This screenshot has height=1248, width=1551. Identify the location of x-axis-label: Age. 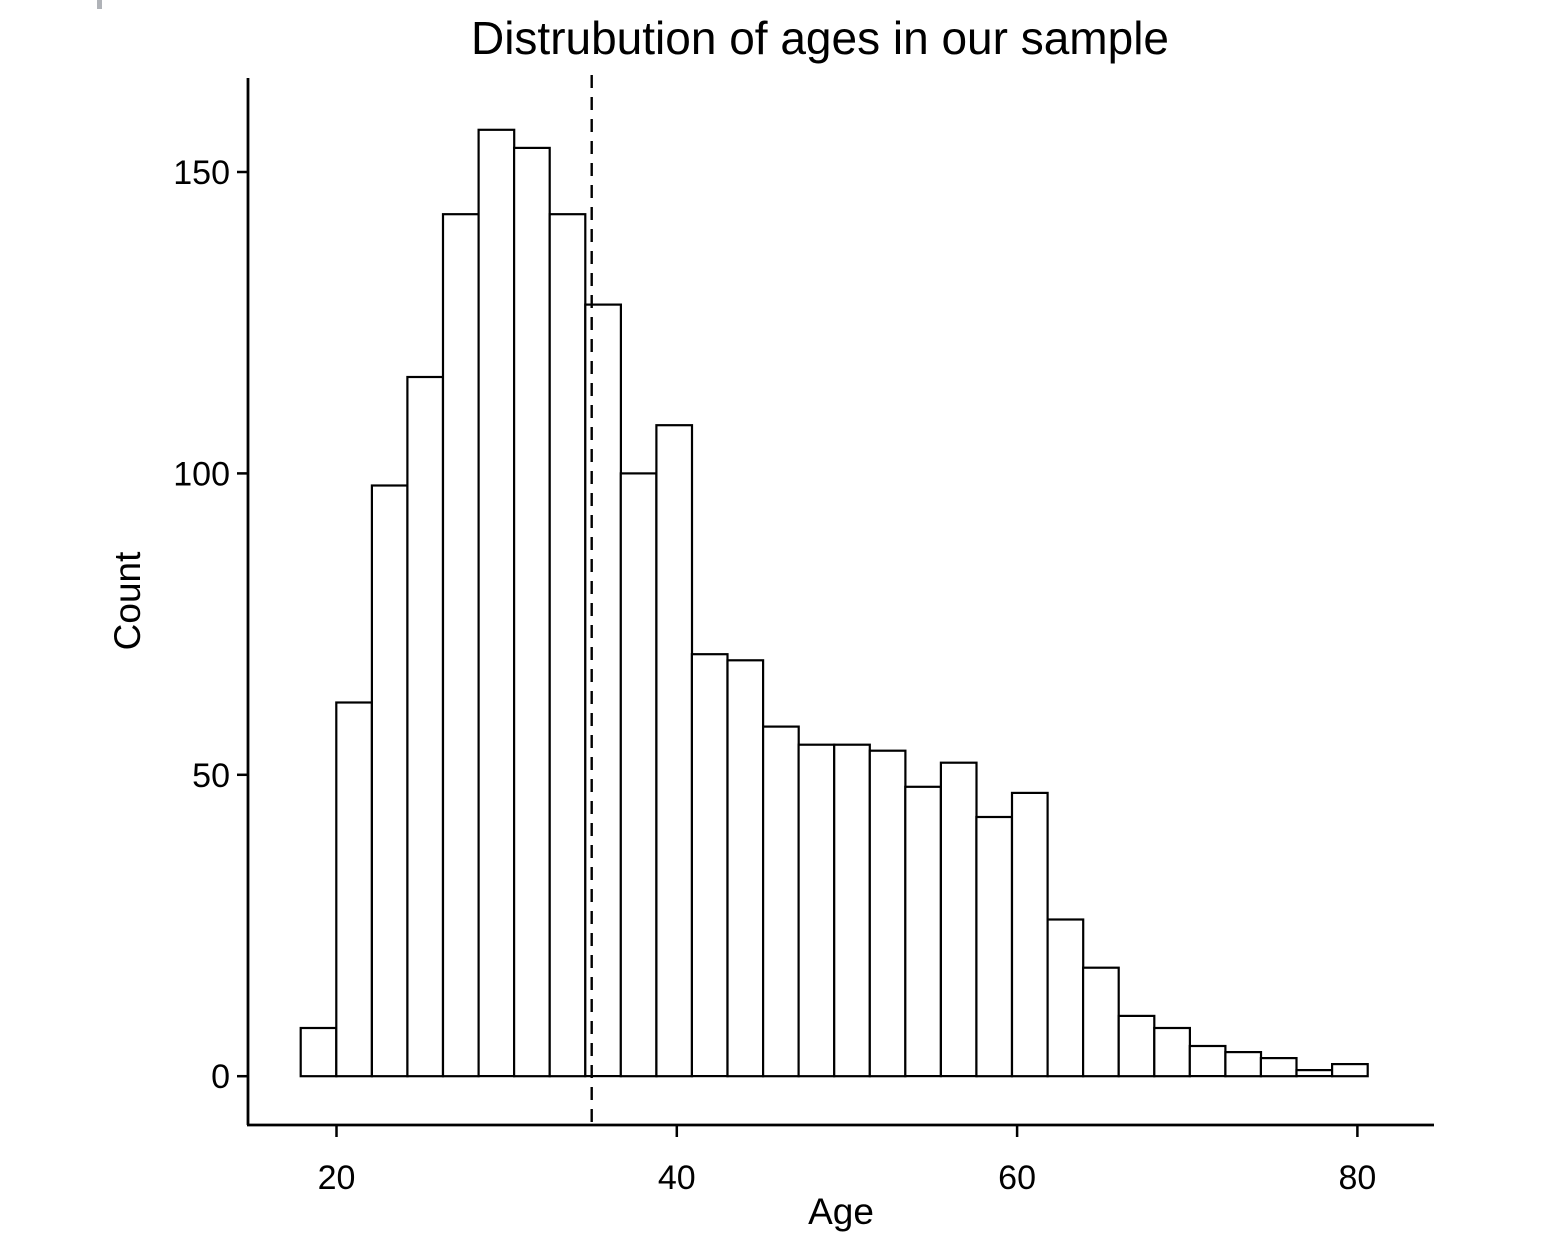
(841, 1211).